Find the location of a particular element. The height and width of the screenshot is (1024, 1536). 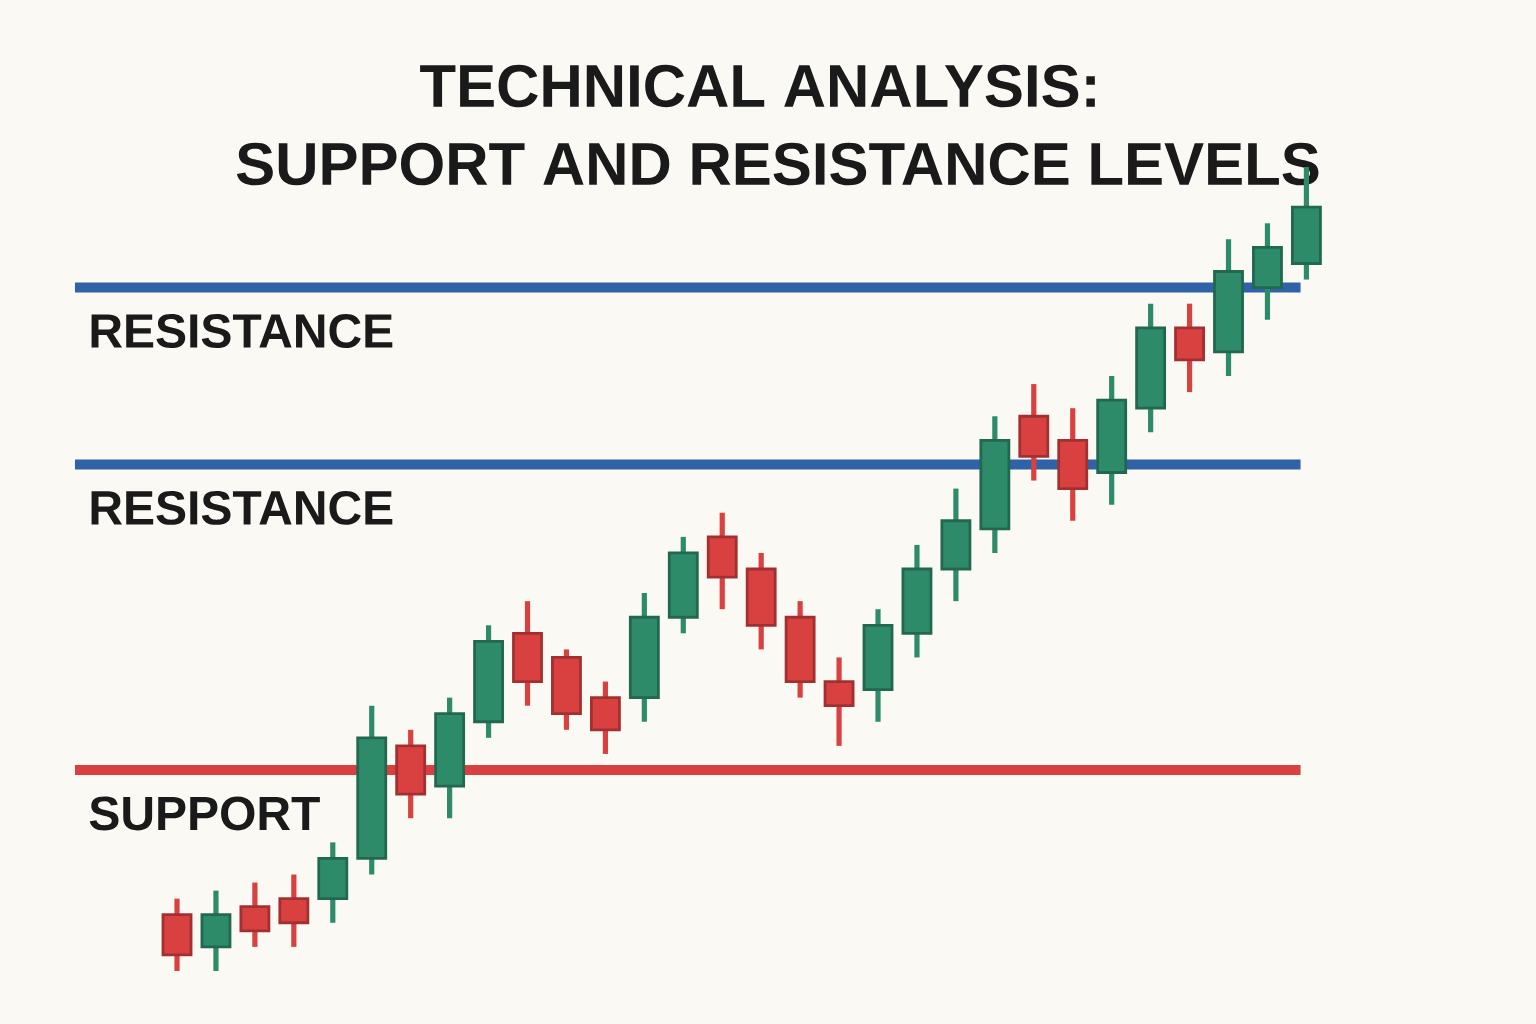

chart-title: TECHNICAL ANALYSIS: is located at coordinates (757, 86).